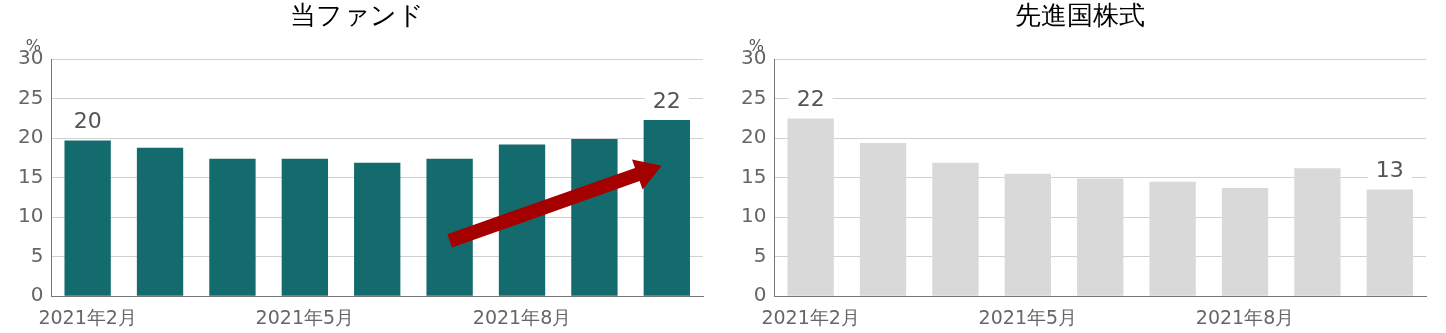 The width and height of the screenshot is (1446, 333). I want to click on data-label: 13, so click(1389, 170).